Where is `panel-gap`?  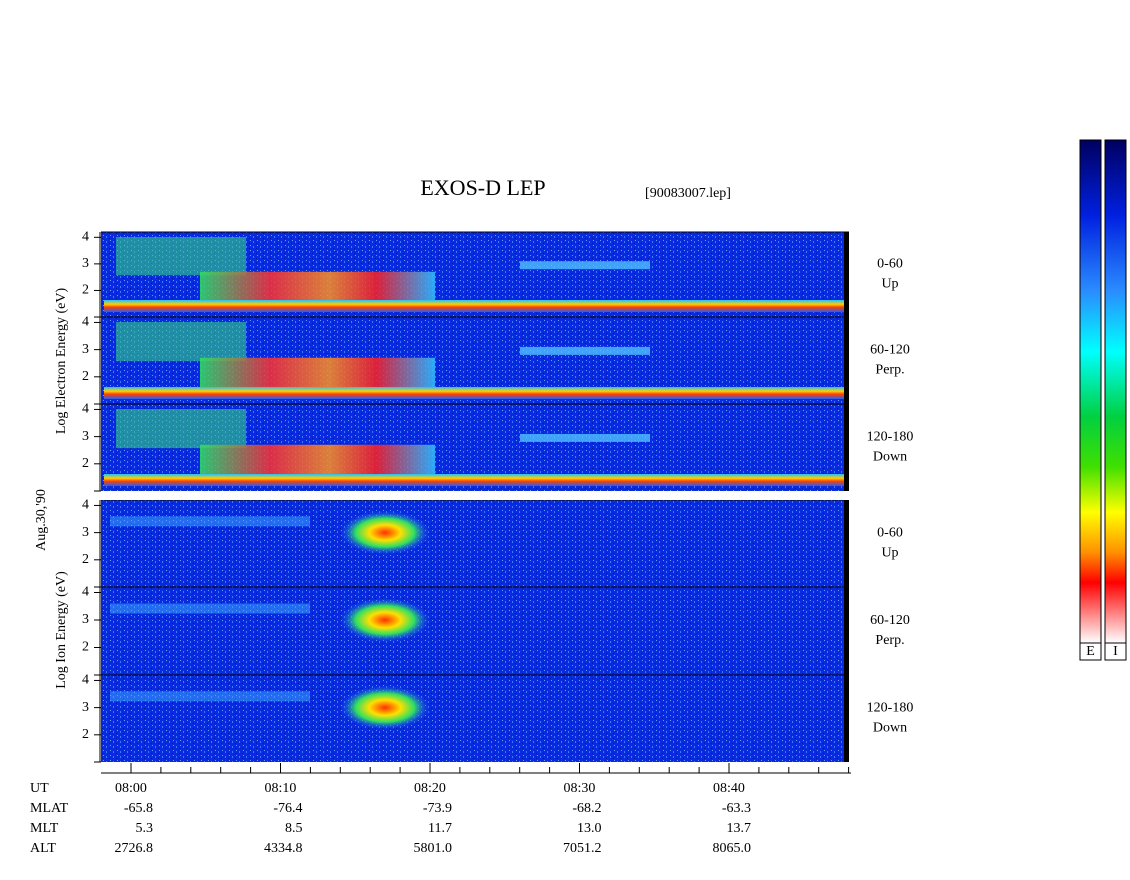
panel-gap is located at coordinates (475, 495).